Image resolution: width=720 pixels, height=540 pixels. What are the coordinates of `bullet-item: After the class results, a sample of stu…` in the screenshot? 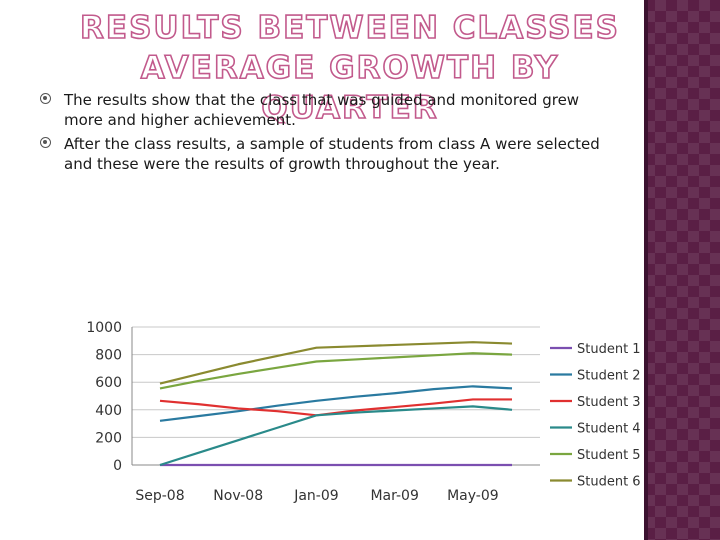 It's located at (320, 154).